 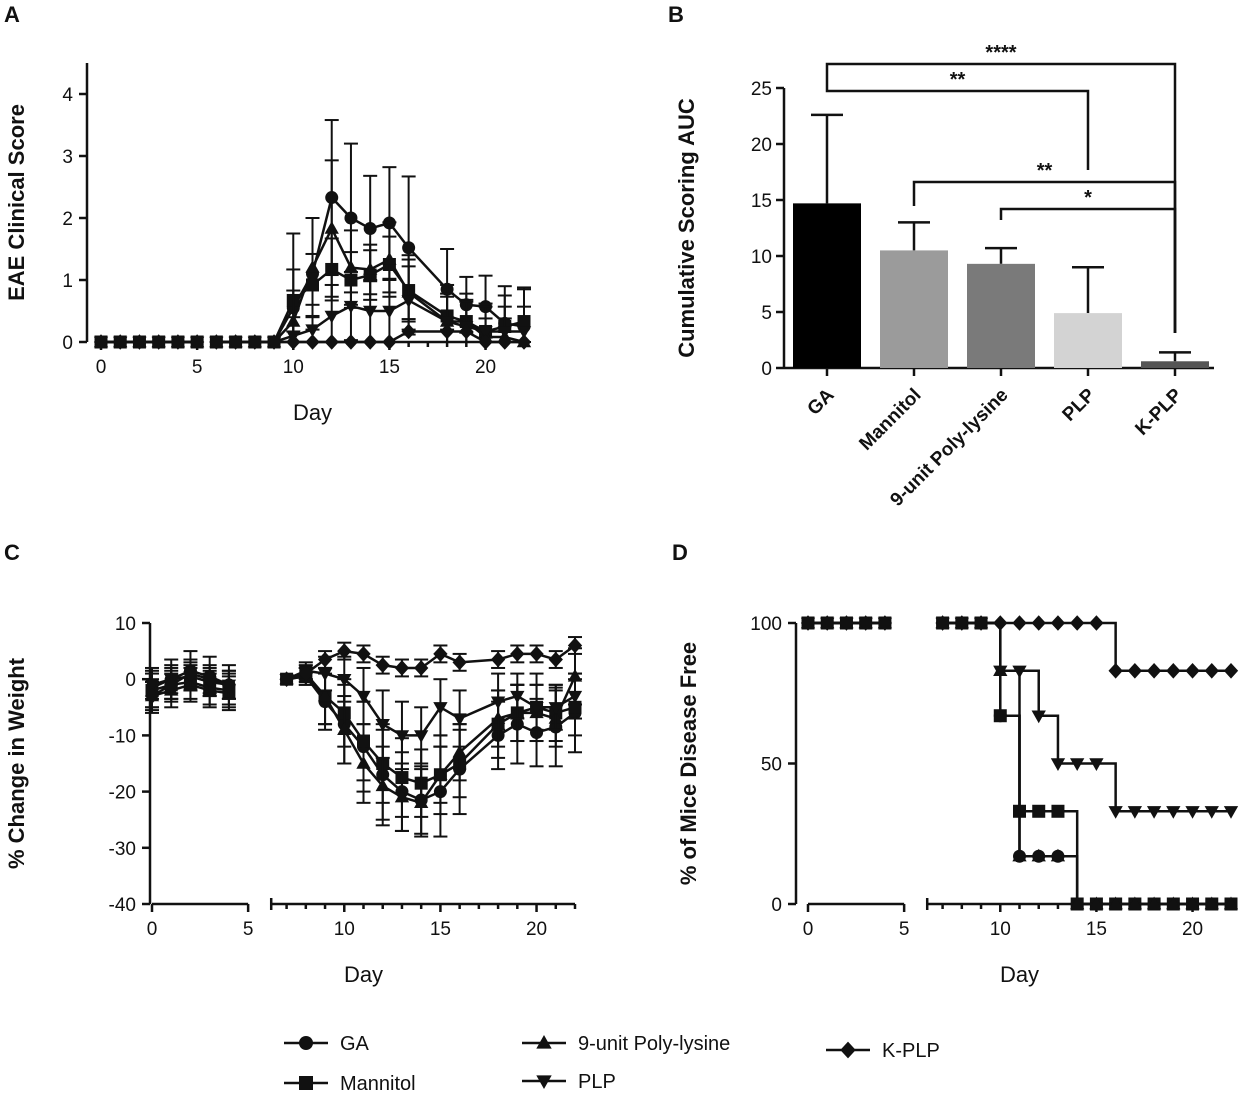 What do you see at coordinates (1000, 53) in the screenshot?
I see `chart-b-sig-label-0: ****` at bounding box center [1000, 53].